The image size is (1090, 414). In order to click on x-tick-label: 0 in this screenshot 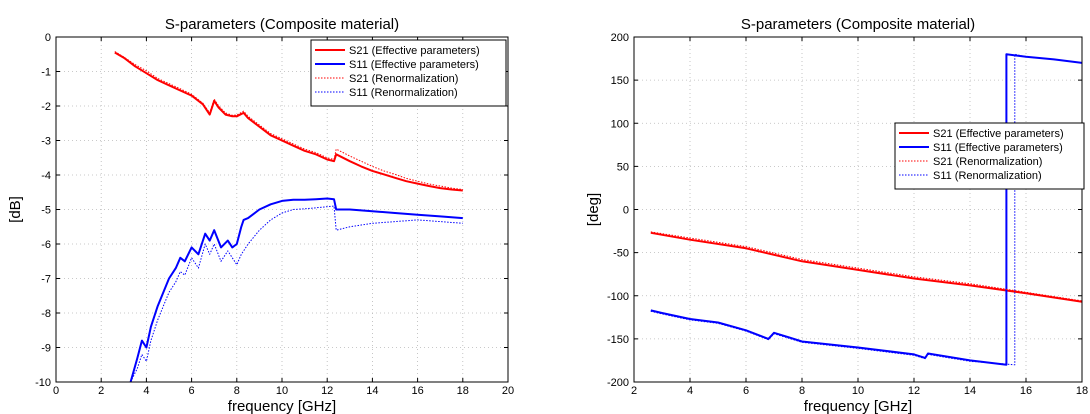, I will do `click(56, 391)`.